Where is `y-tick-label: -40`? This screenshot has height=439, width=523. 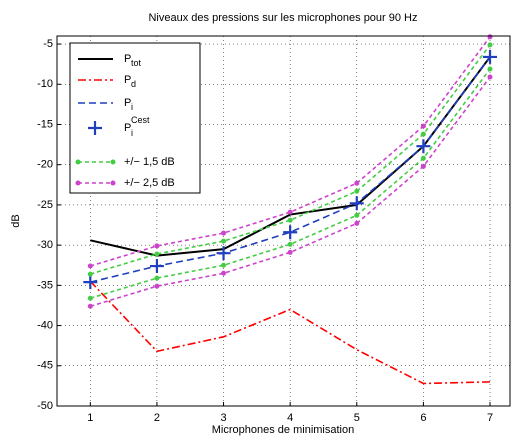 y-tick-label: -40 is located at coordinates (45, 325).